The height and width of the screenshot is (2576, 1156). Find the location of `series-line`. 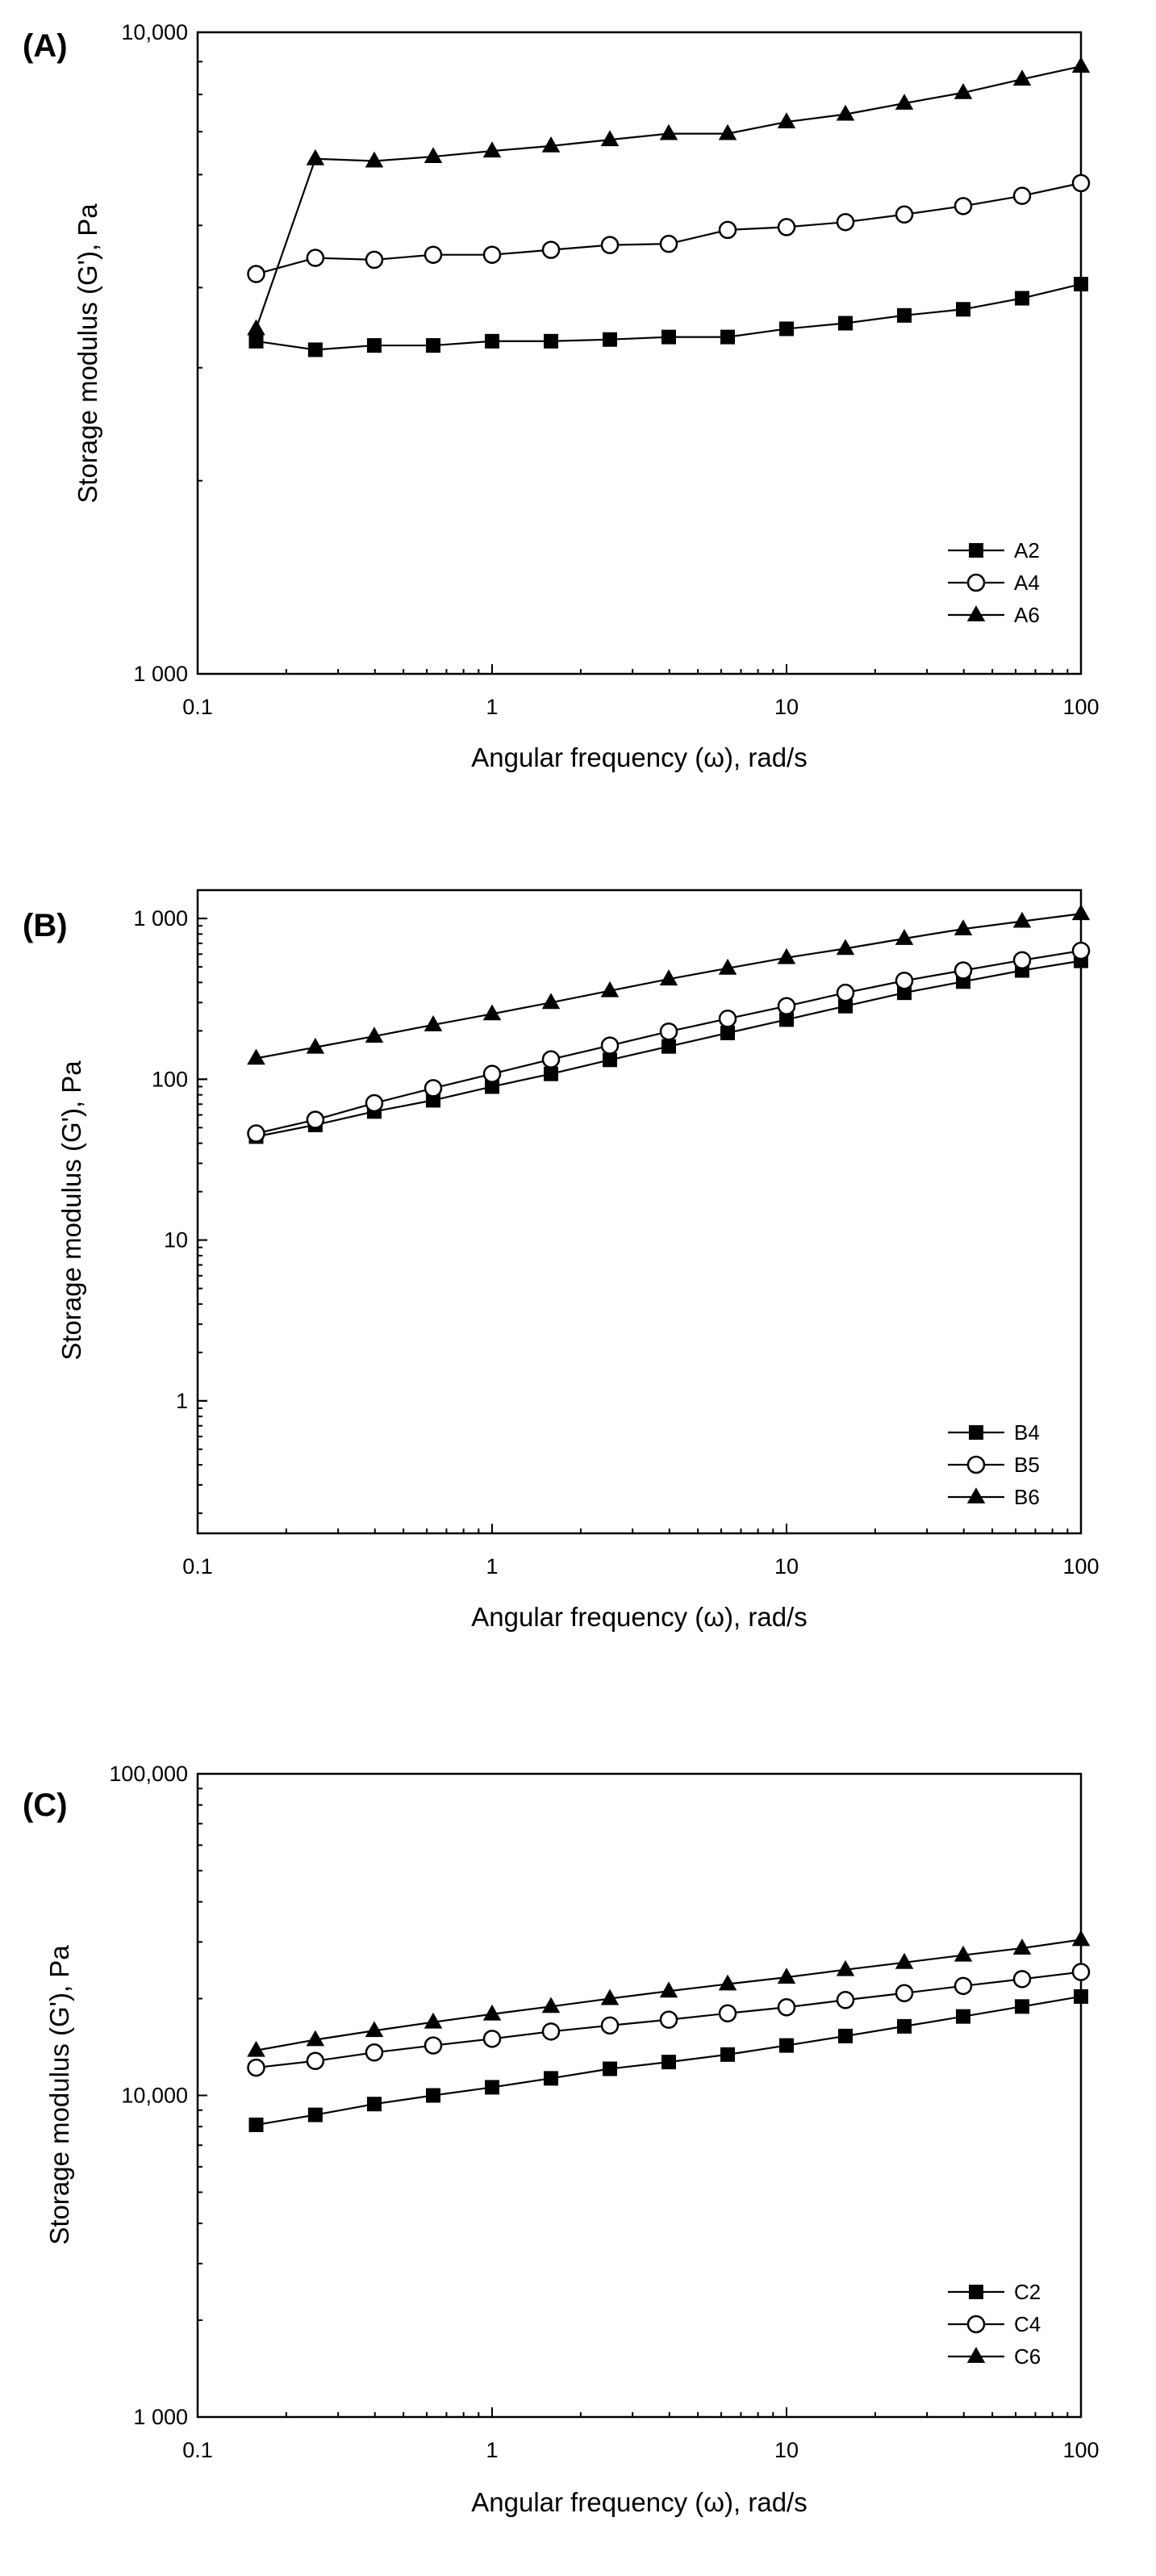

series-line is located at coordinates (669, 197).